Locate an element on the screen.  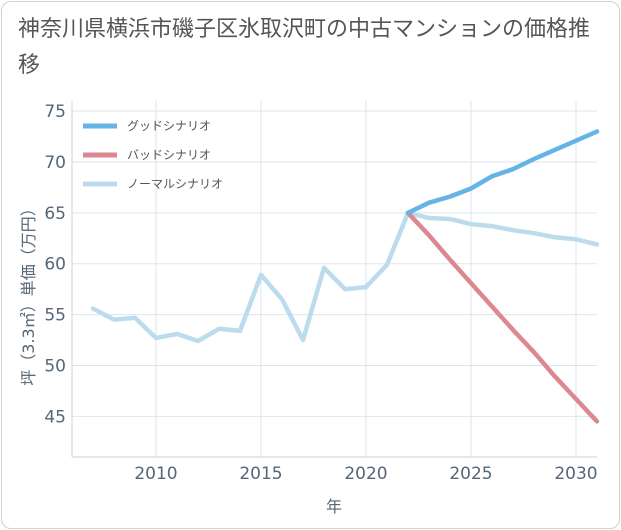
x-axis-ticks: 2010 2015 2020 2025 2030 is located at coordinates (365, 474).